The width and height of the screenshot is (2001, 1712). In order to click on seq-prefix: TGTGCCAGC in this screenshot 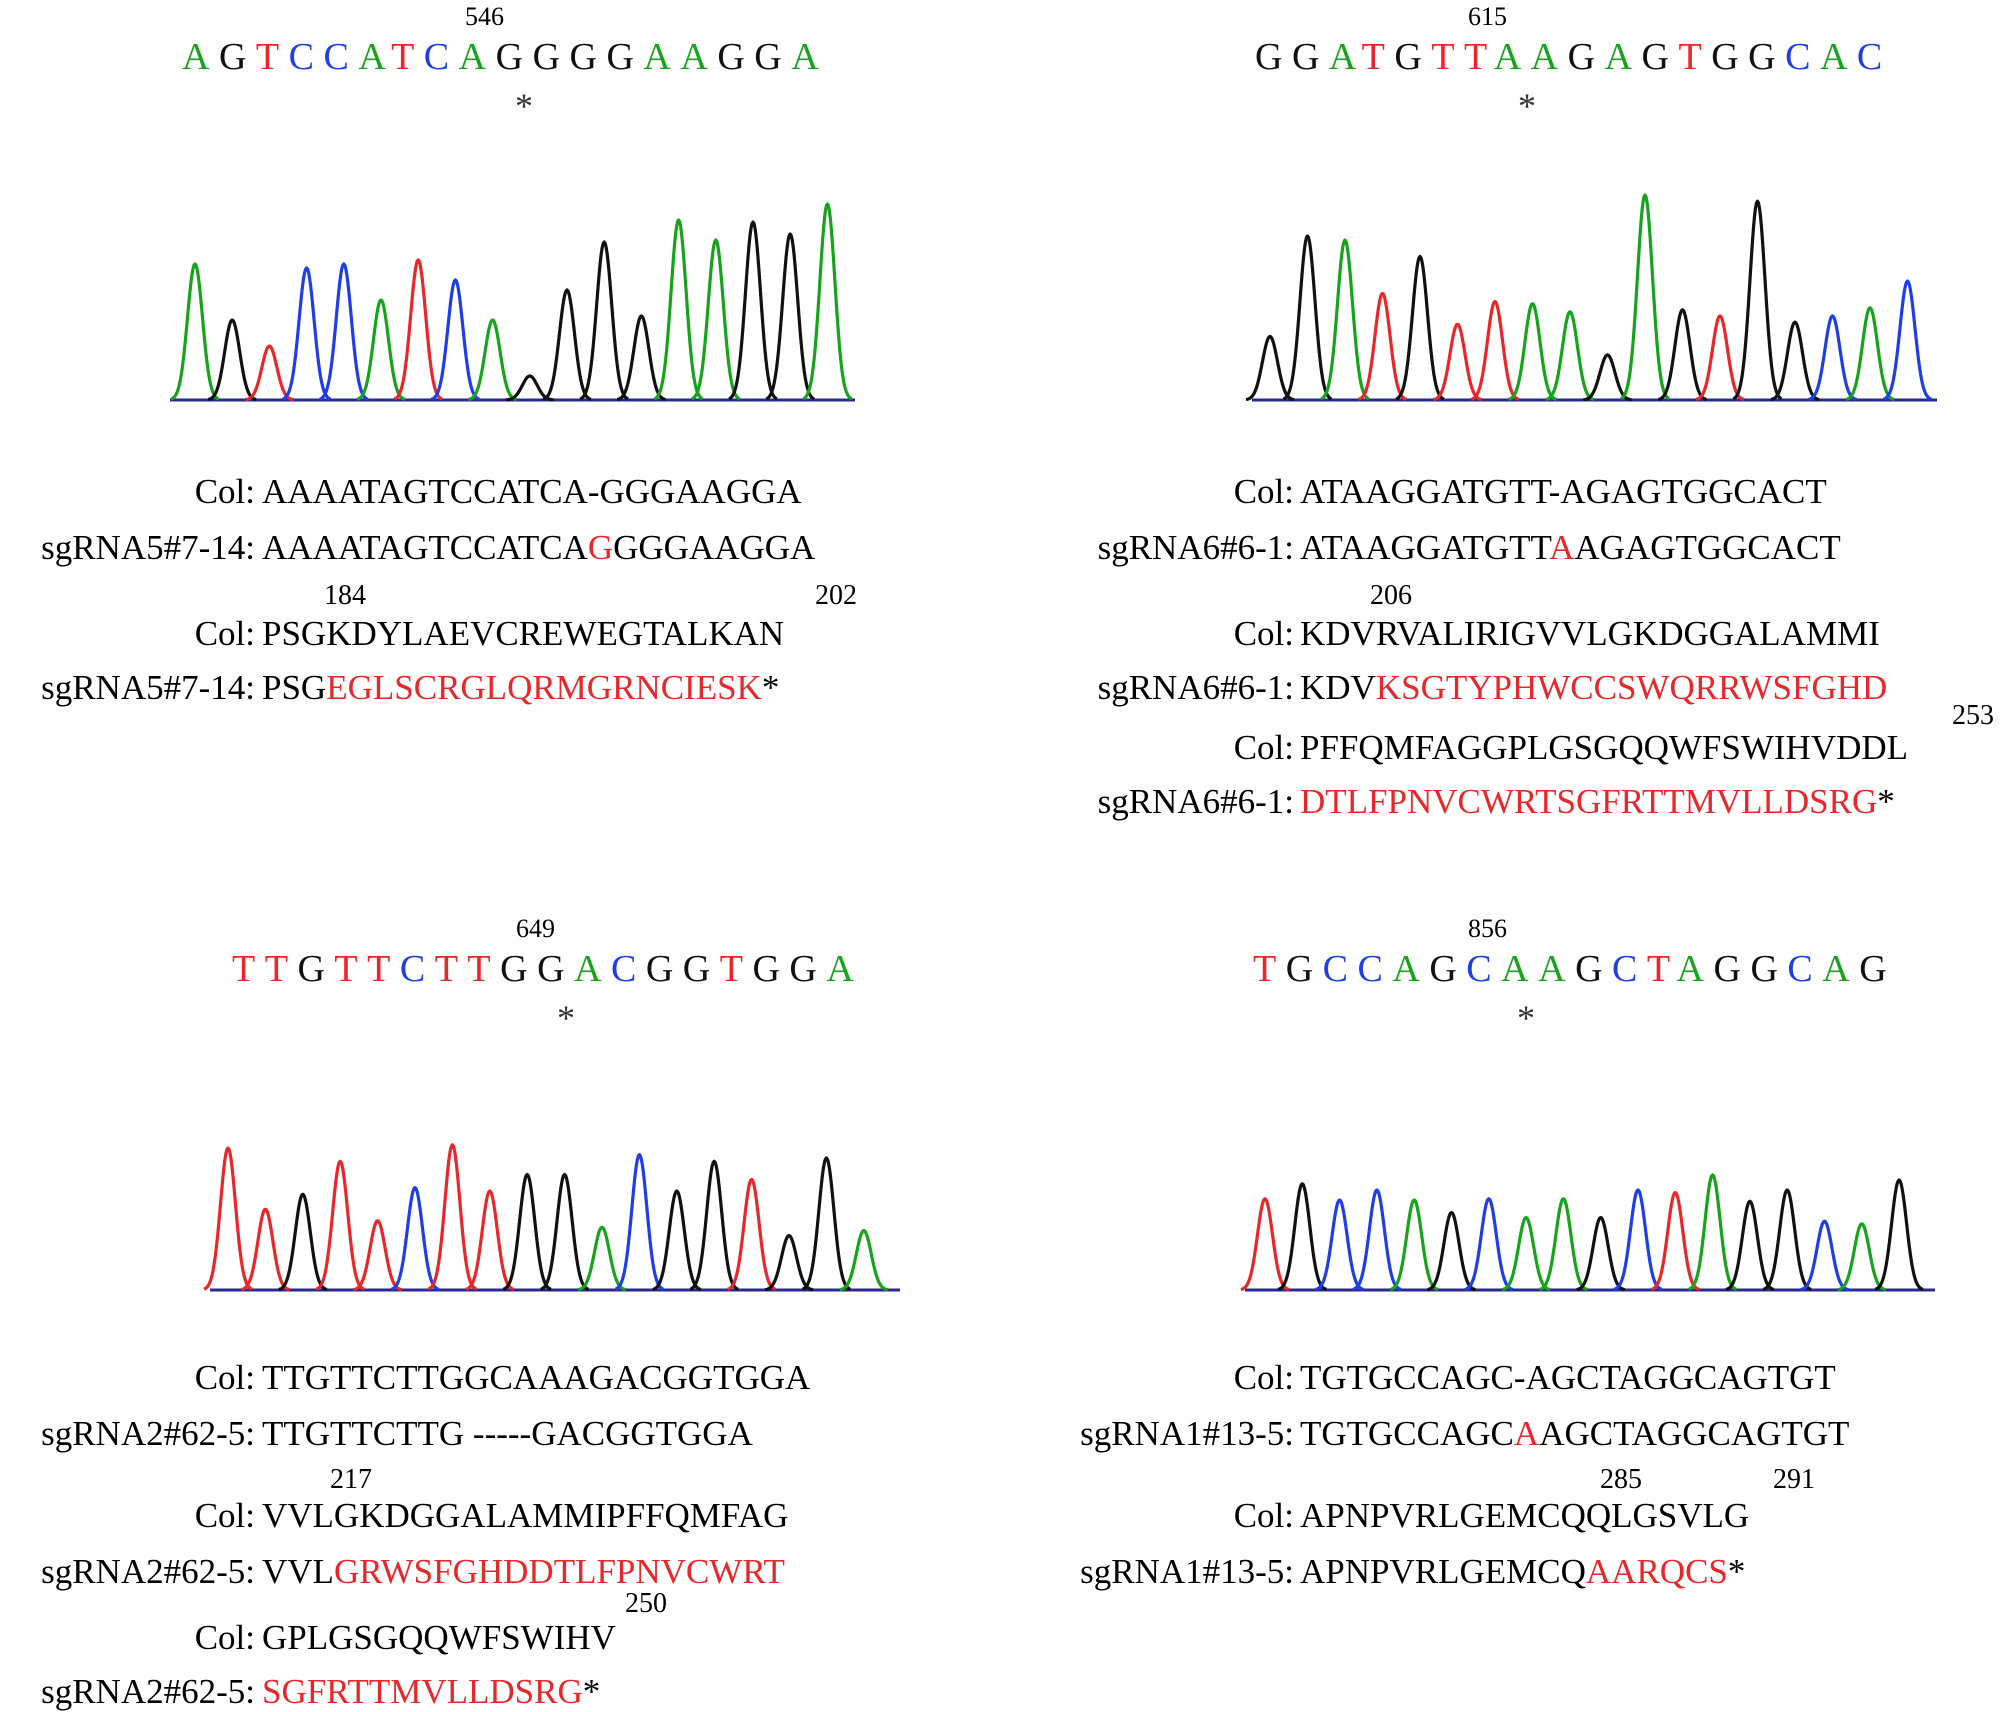, I will do `click(1407, 1433)`.